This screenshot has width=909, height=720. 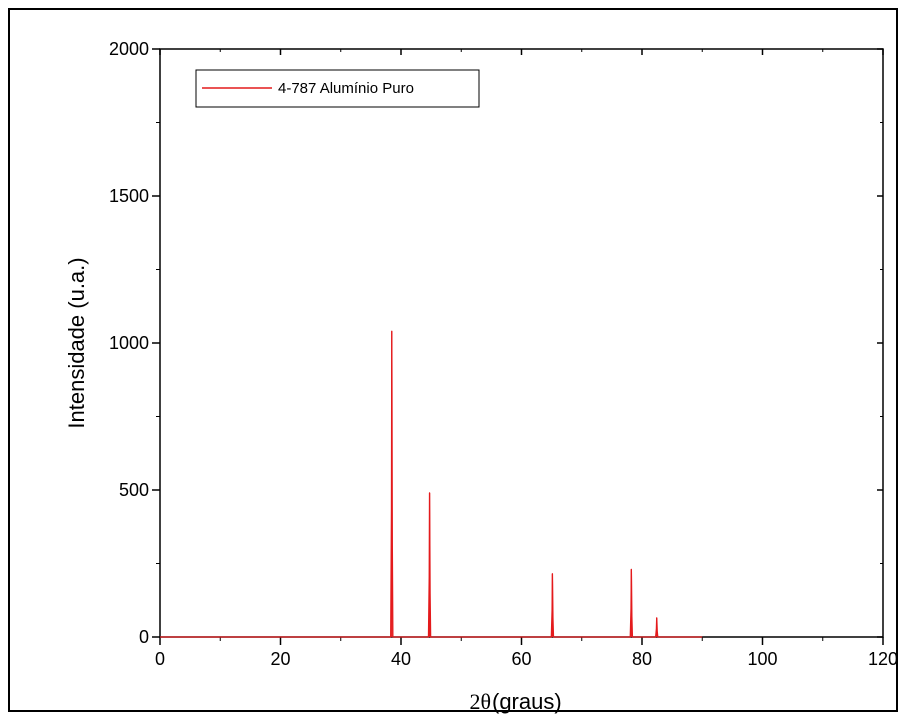 I want to click on x-axis-label: 2θ (graus), so click(x=515, y=701).